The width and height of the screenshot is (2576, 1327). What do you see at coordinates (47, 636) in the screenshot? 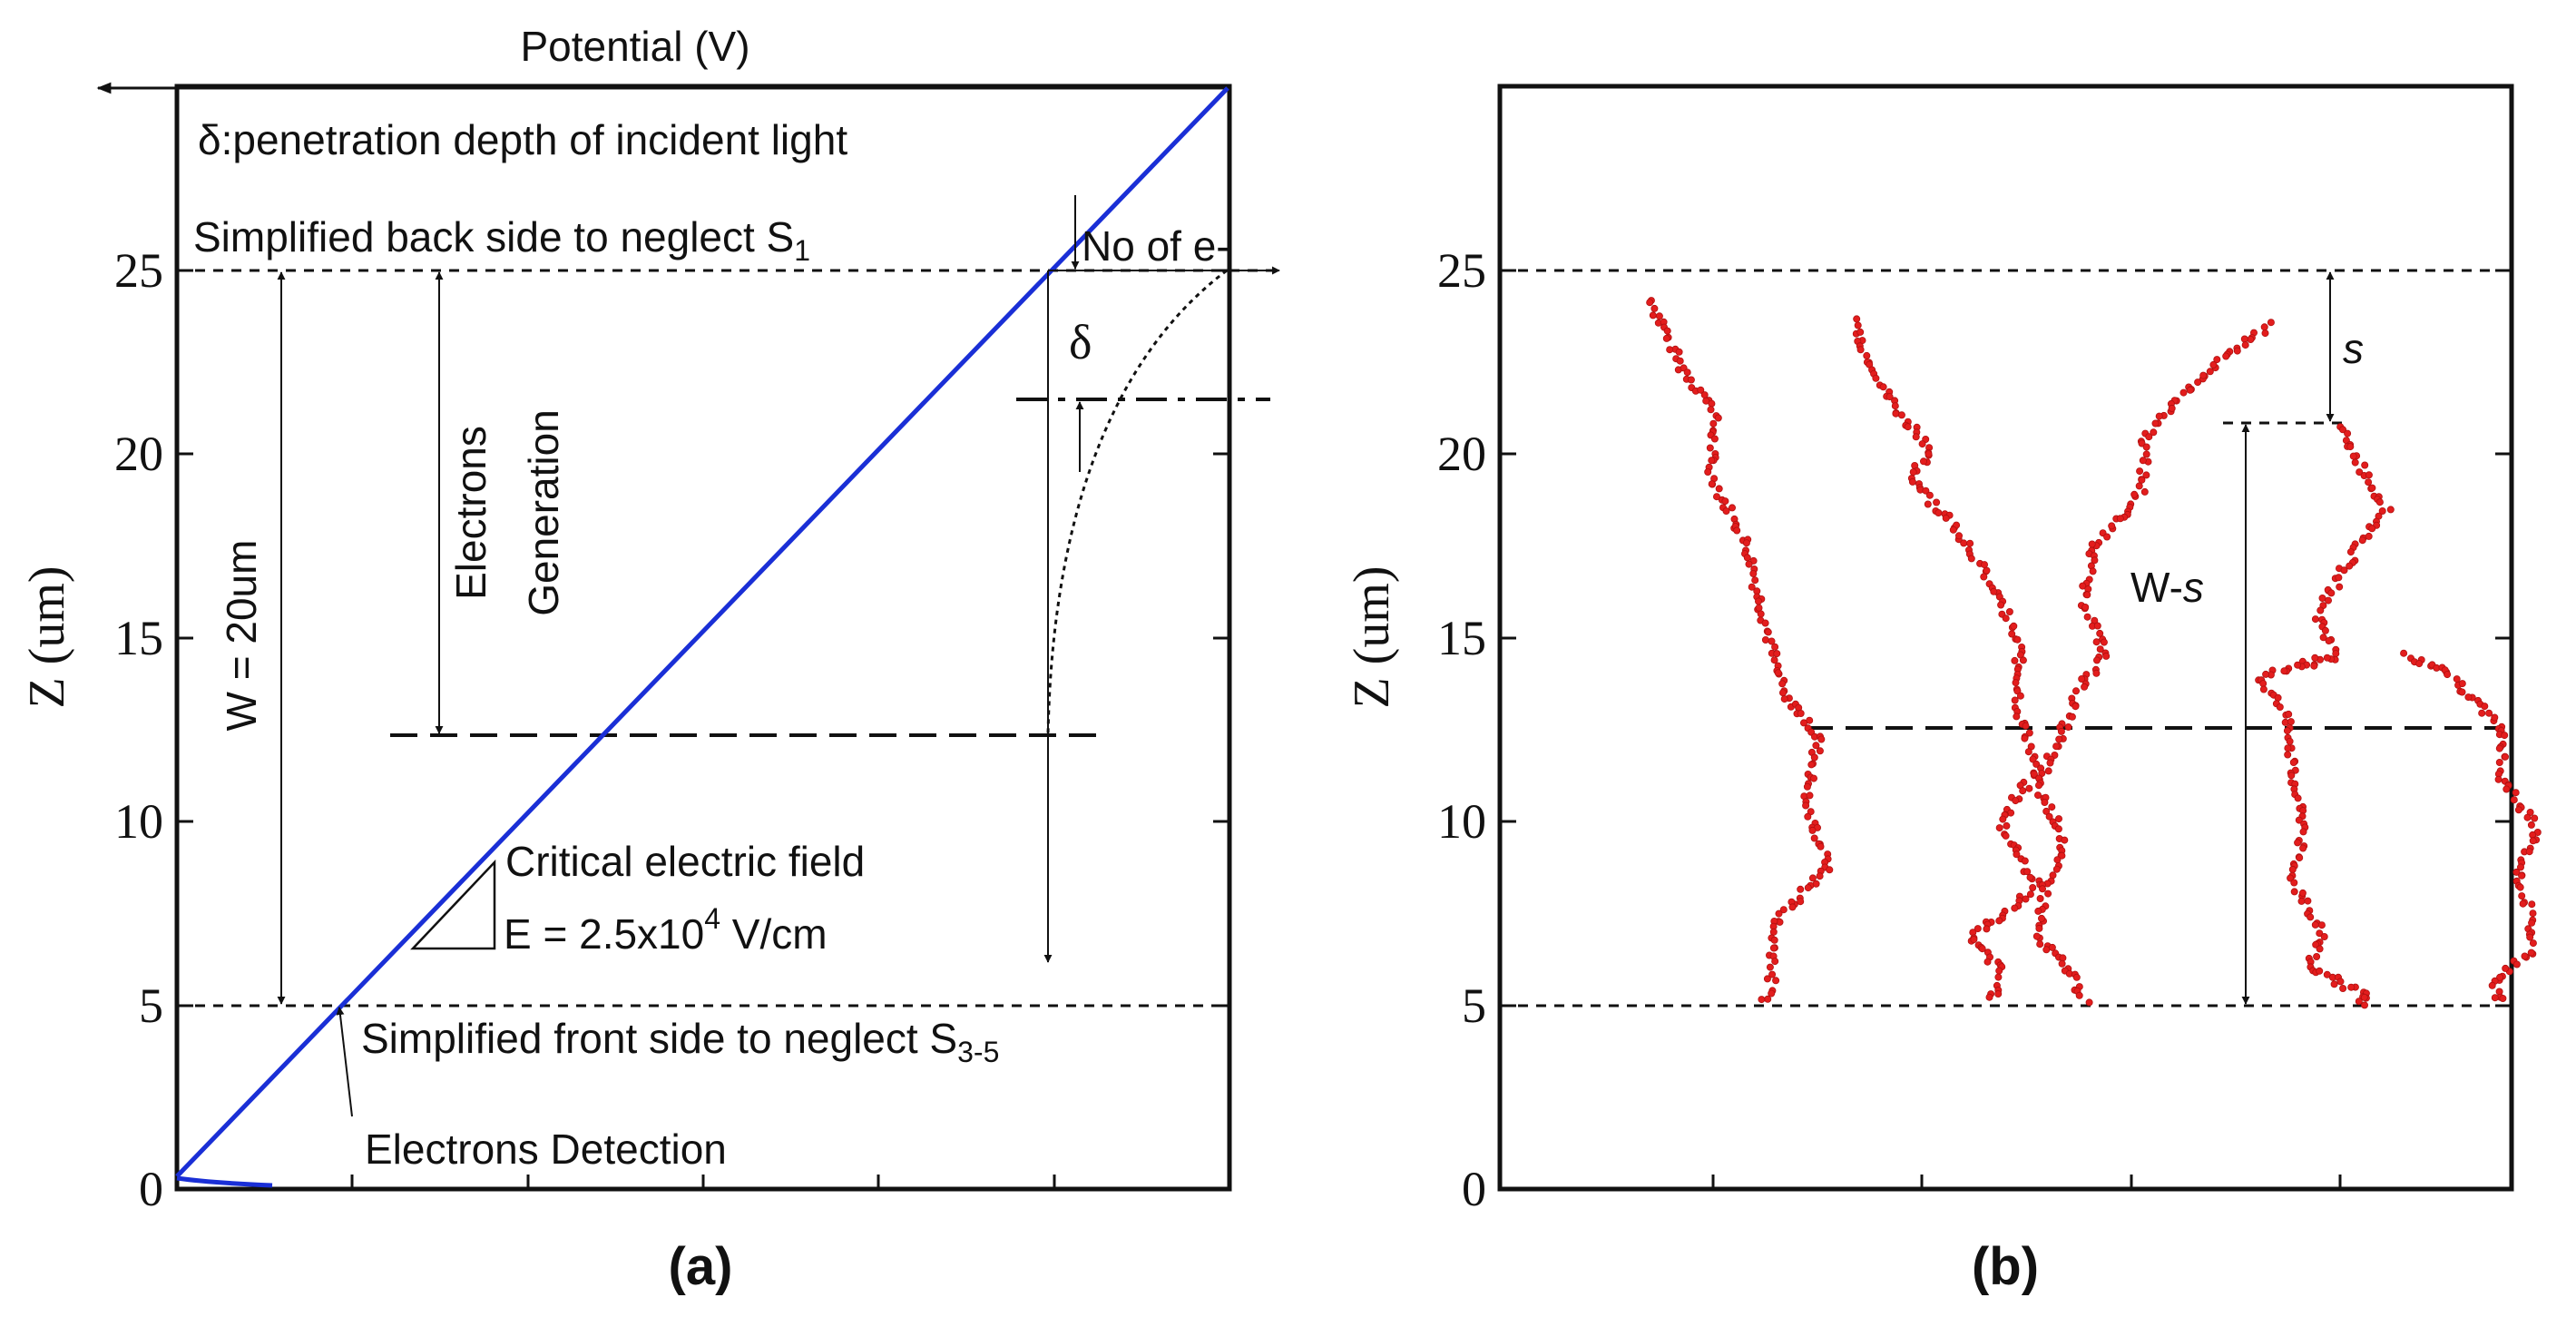
I see `y-axis-label: Z (um)` at bounding box center [47, 636].